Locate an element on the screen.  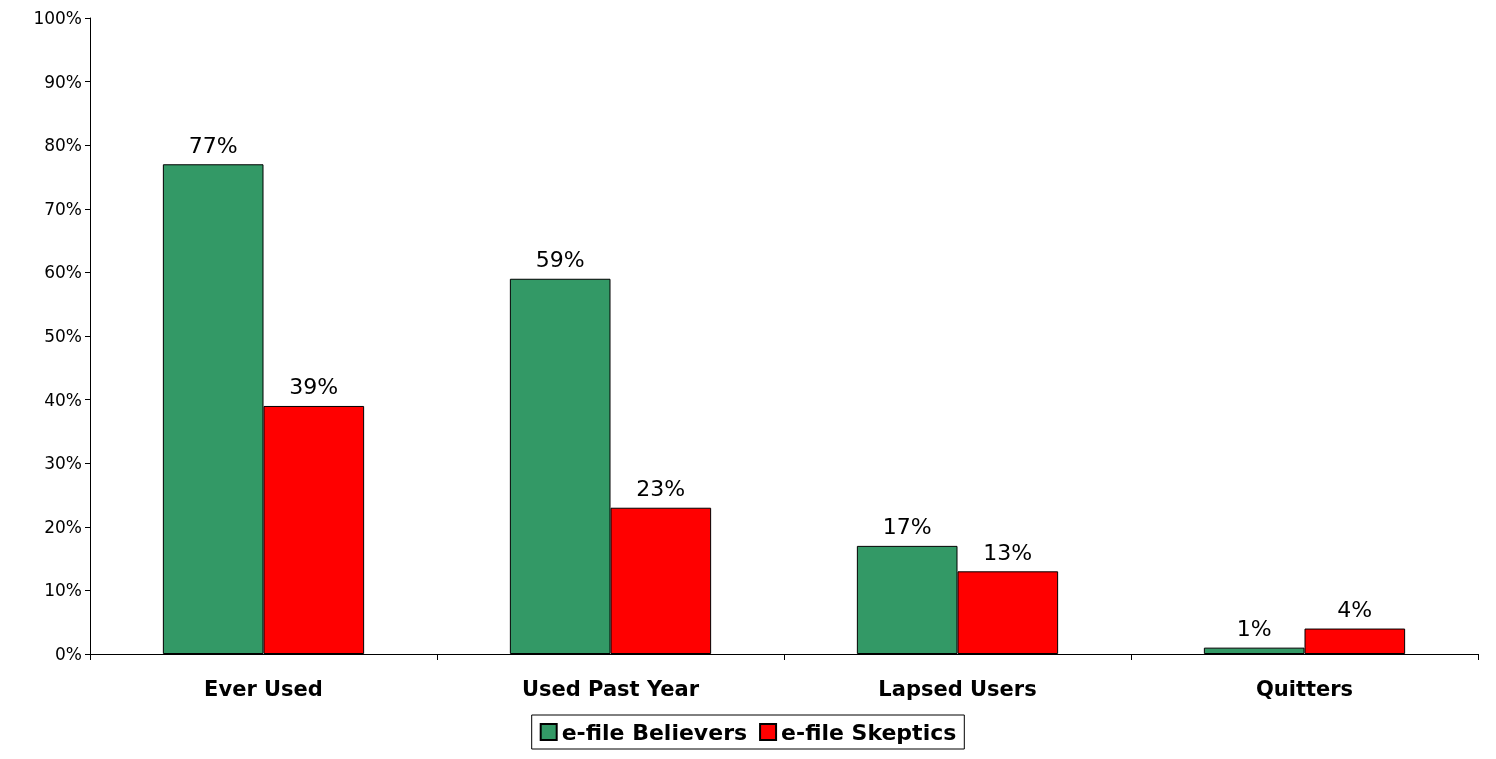
data-label: 39% is located at coordinates (314, 387).